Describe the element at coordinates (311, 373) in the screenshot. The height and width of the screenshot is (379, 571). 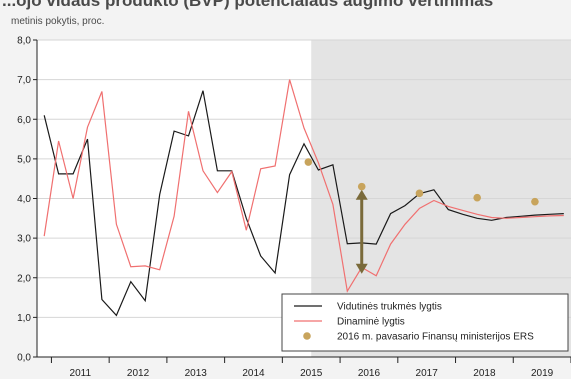
I see `x-tick-label: 2015` at that location.